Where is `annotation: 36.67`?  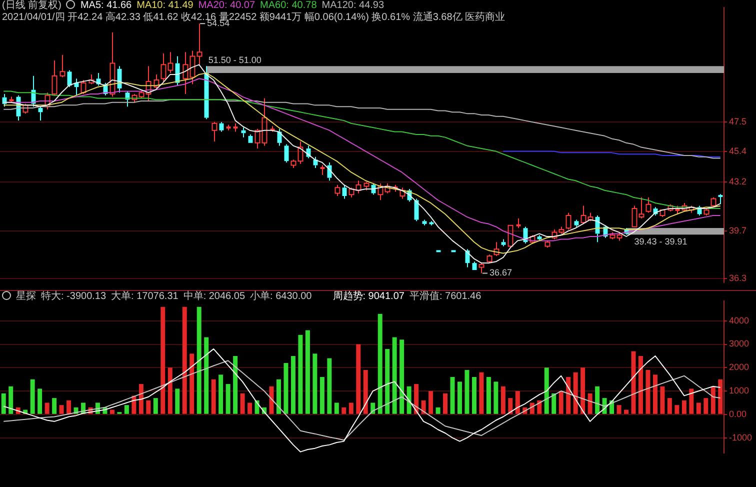
annotation: 36.67 is located at coordinates (500, 273).